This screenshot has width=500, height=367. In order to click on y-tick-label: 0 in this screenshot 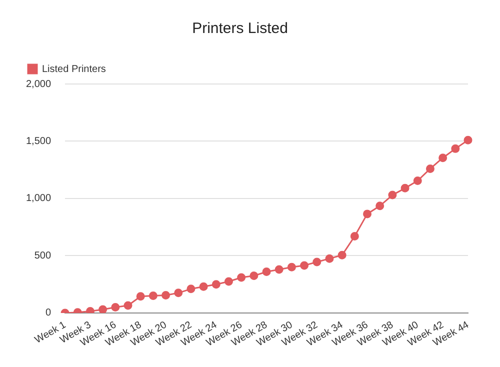, I will do `click(48, 313)`.